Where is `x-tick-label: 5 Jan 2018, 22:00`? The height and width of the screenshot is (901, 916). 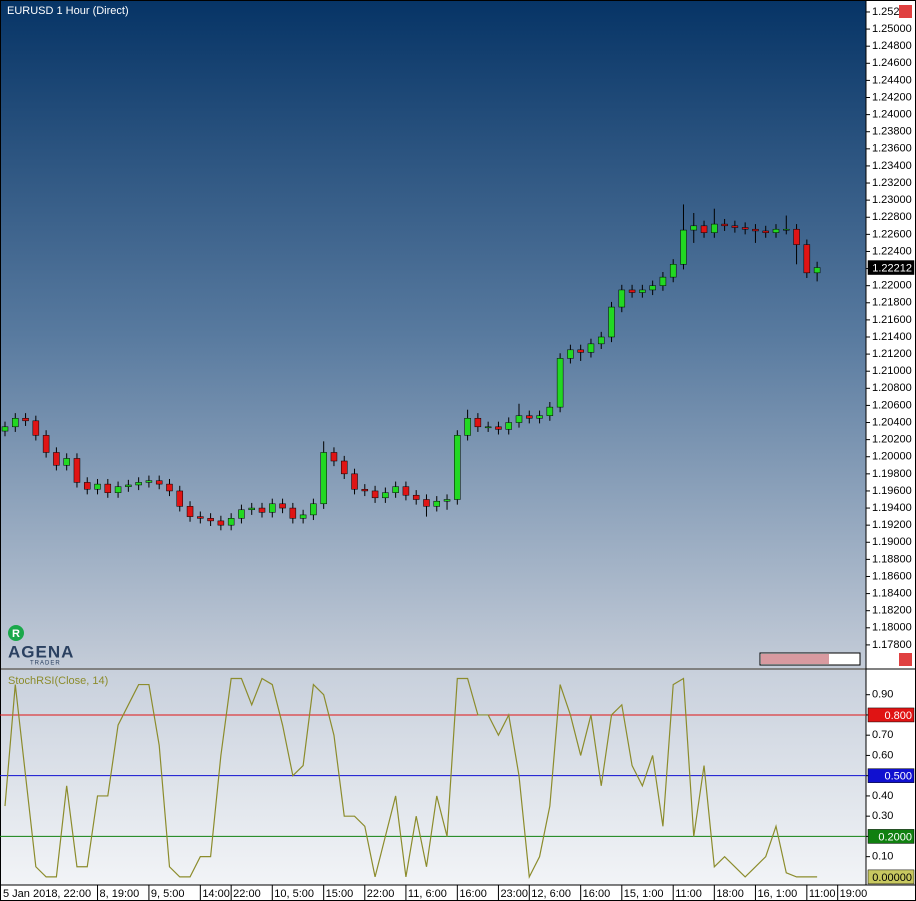 x-tick-label: 5 Jan 2018, 22:00 is located at coordinates (47, 894).